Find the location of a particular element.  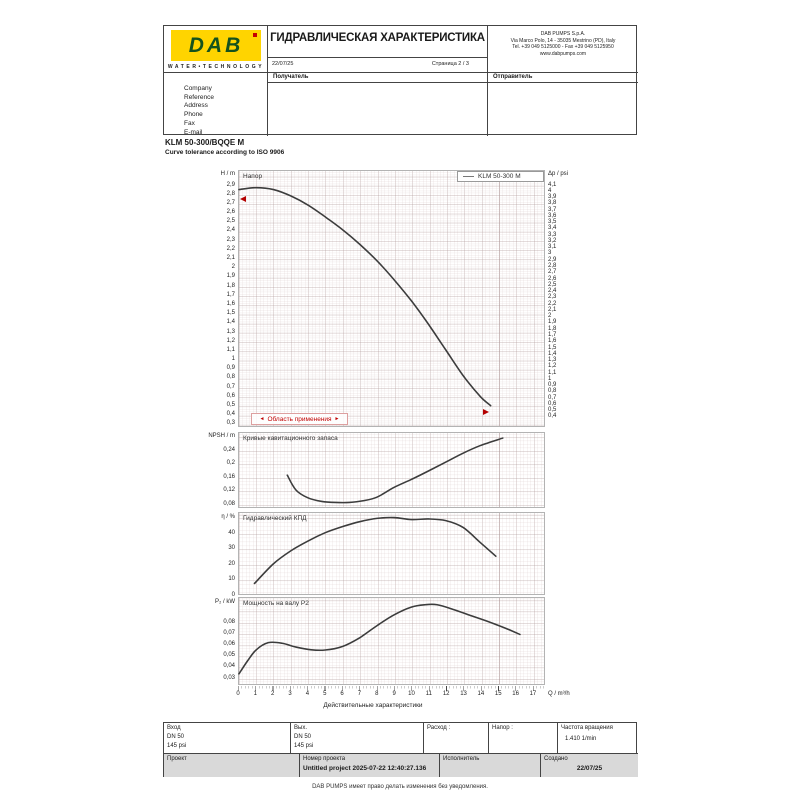

outlet-dn: DN 50 is located at coordinates (303, 737).